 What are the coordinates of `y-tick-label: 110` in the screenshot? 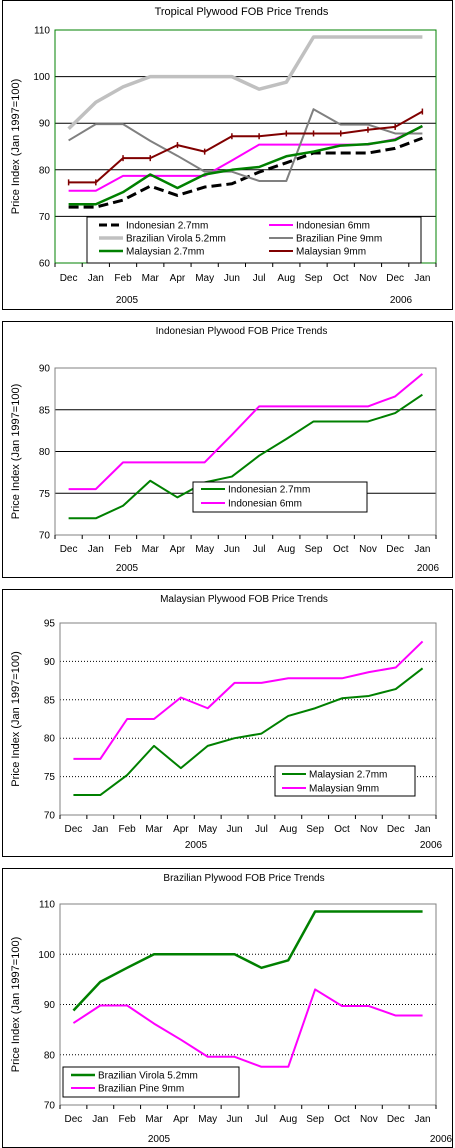 It's located at (47, 905).